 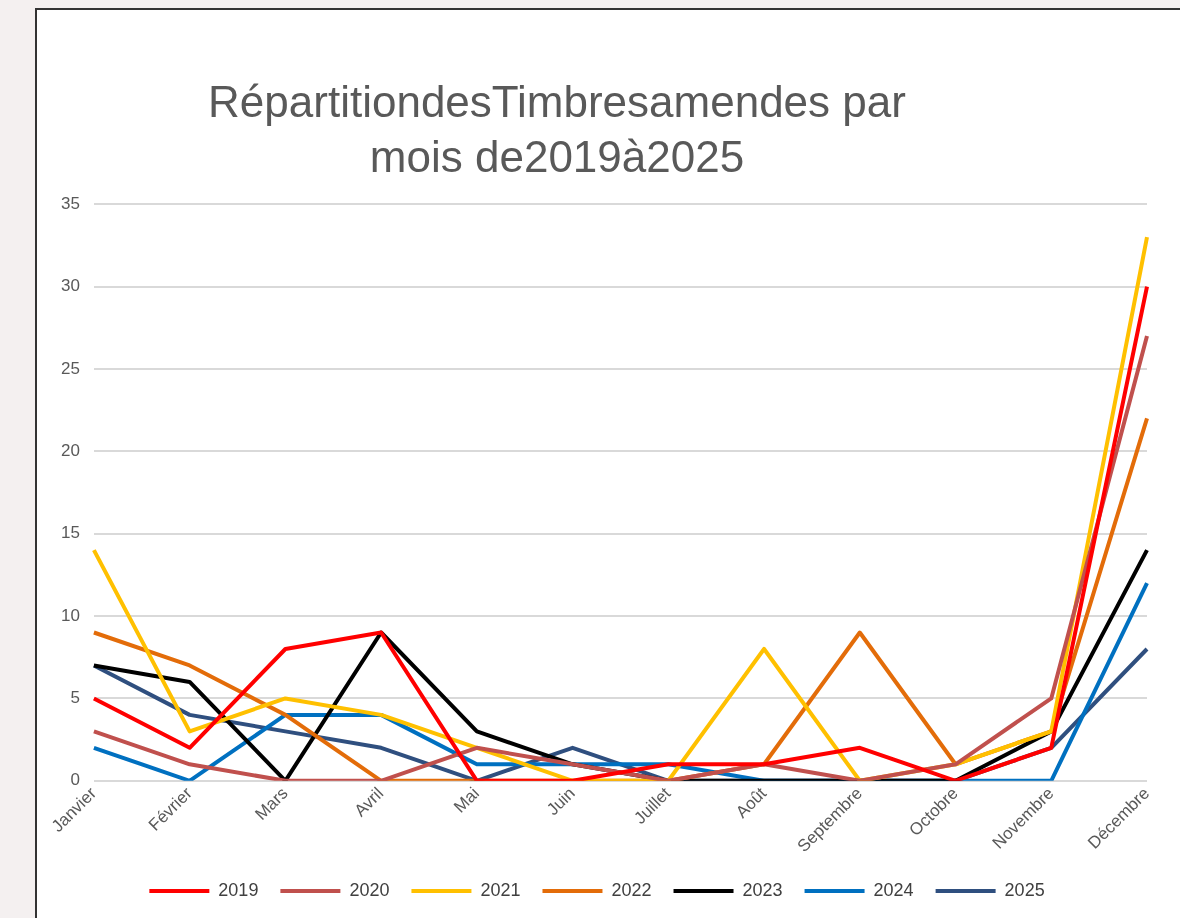 What do you see at coordinates (70, 368) in the screenshot?
I see `y-tick-label: 25` at bounding box center [70, 368].